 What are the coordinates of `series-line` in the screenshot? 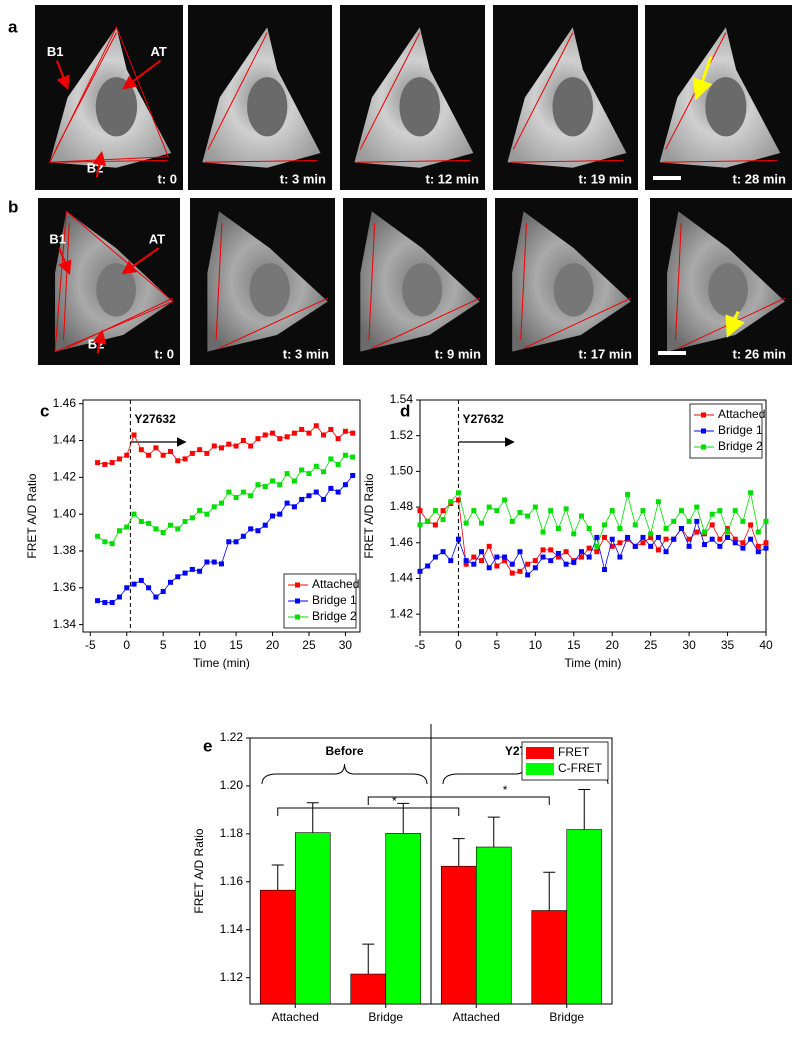 It's located at (593, 548).